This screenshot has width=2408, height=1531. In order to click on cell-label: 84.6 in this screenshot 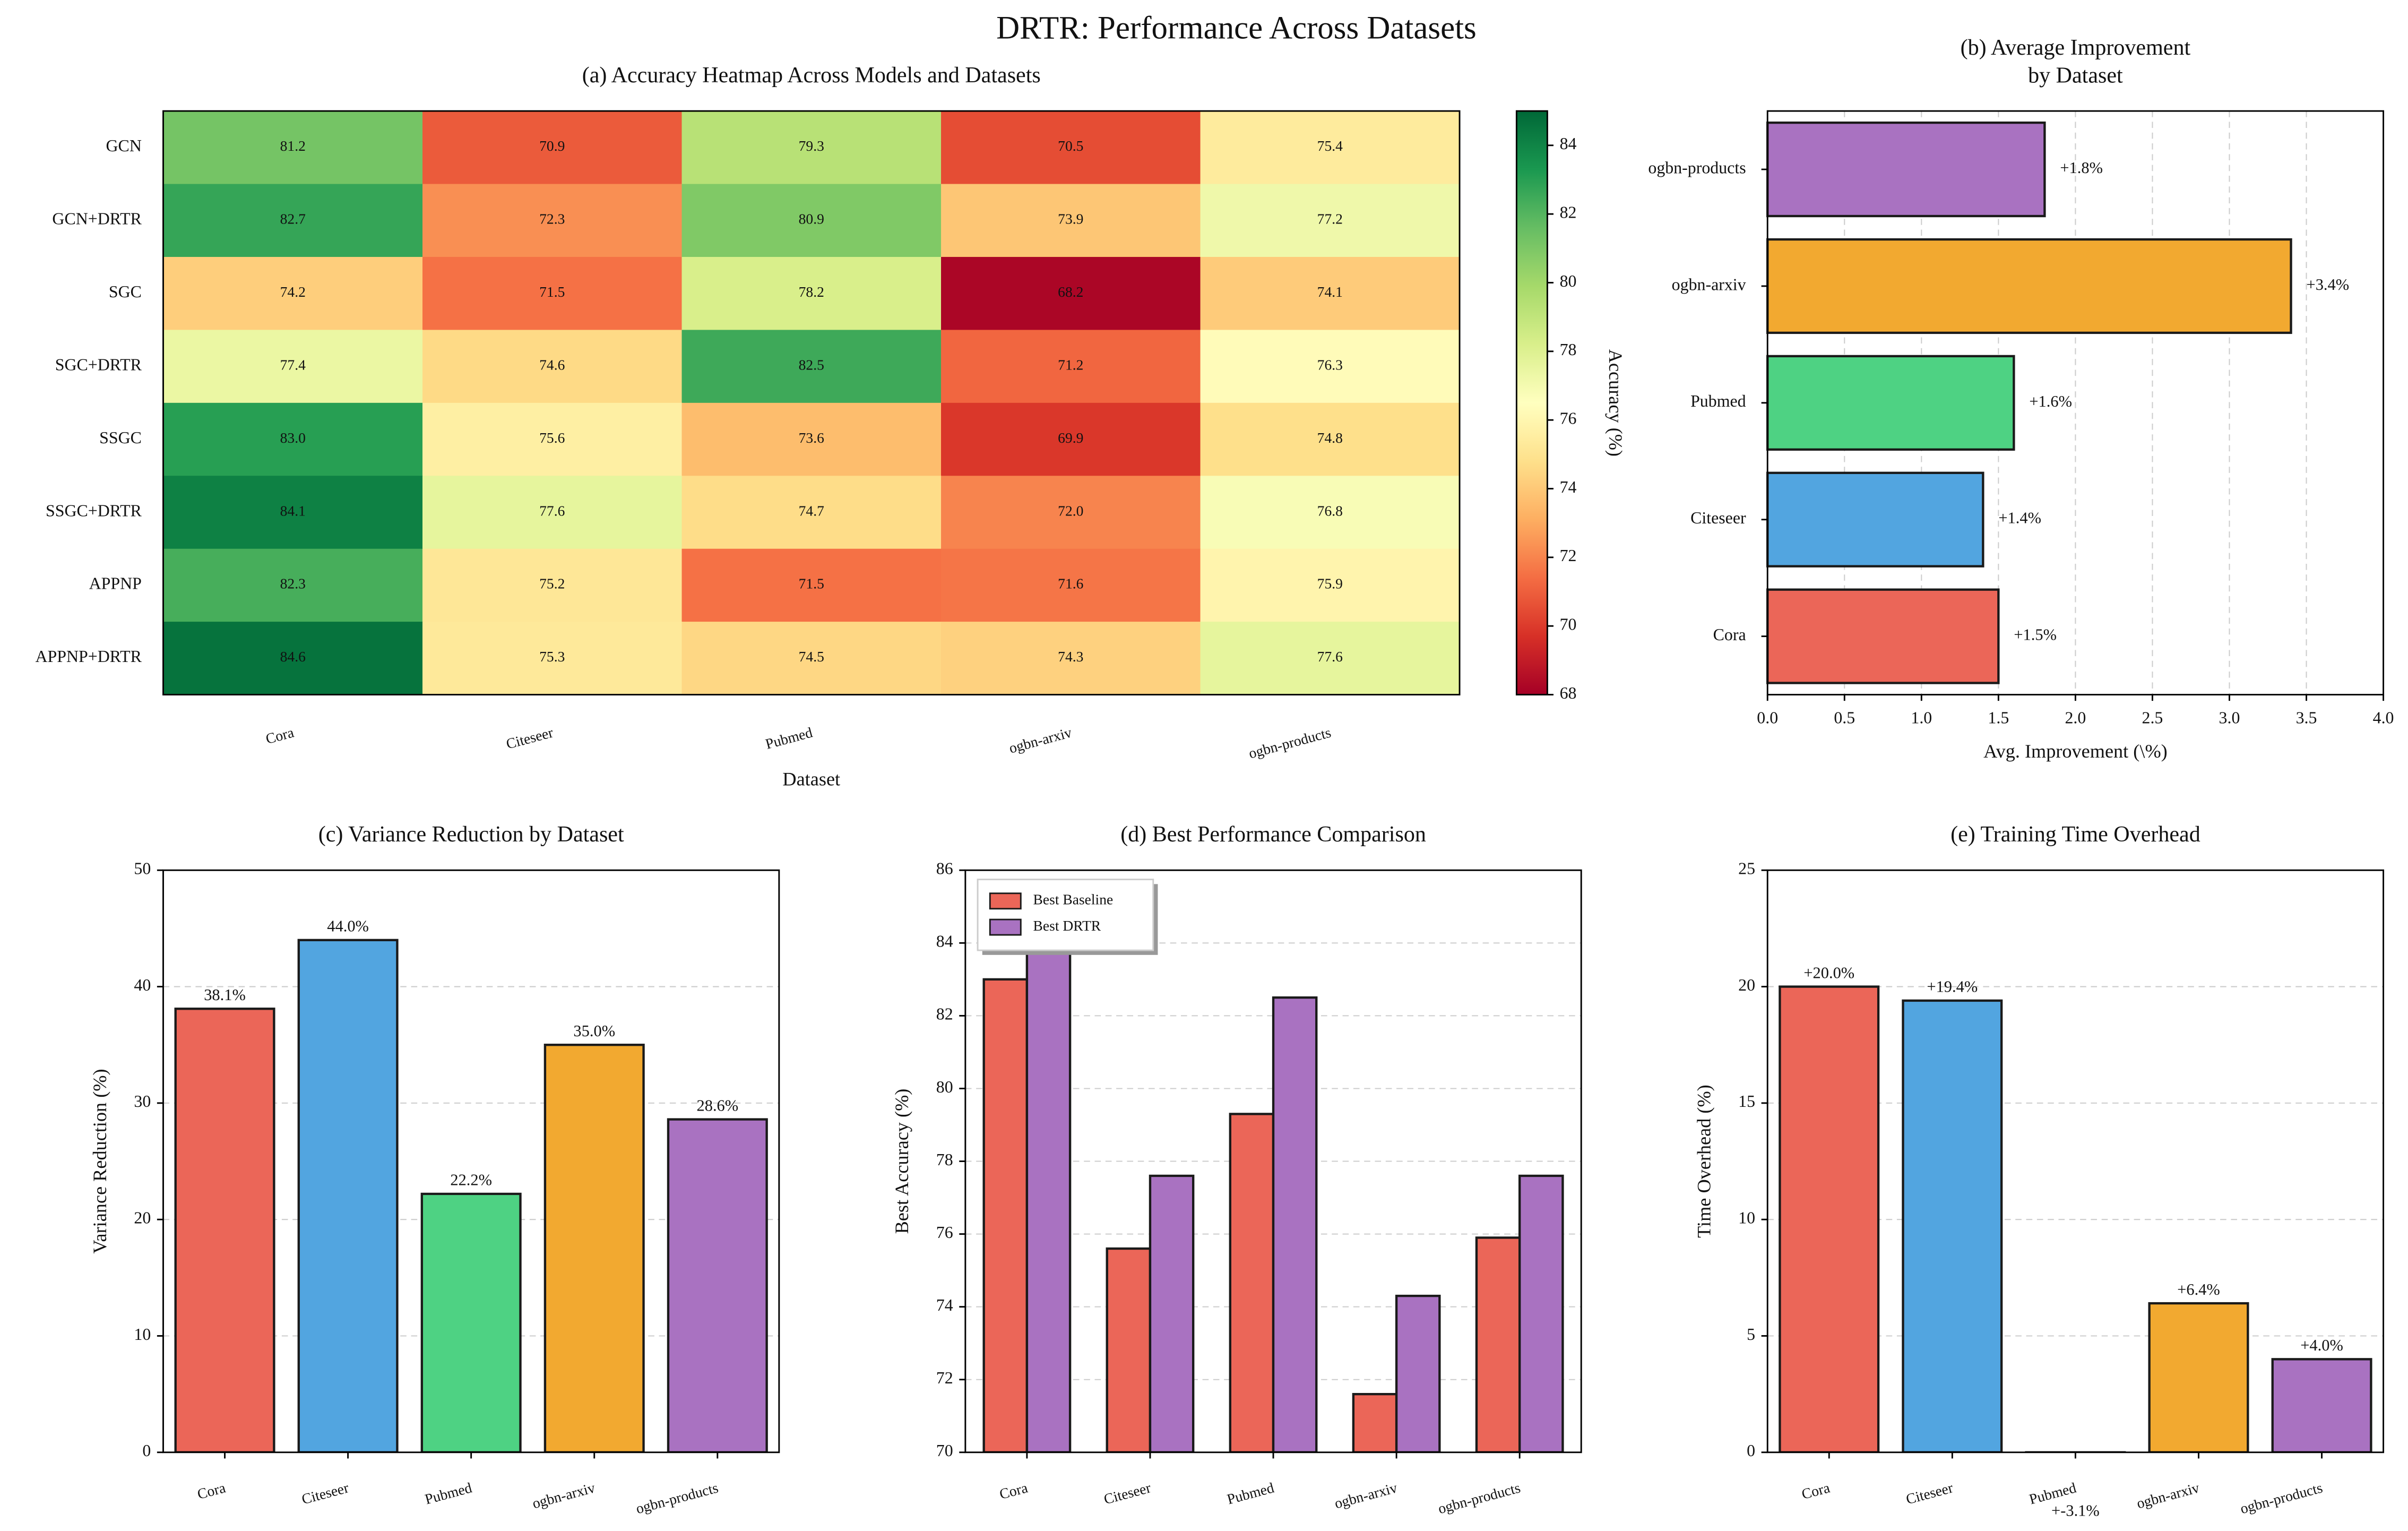, I will do `click(293, 656)`.